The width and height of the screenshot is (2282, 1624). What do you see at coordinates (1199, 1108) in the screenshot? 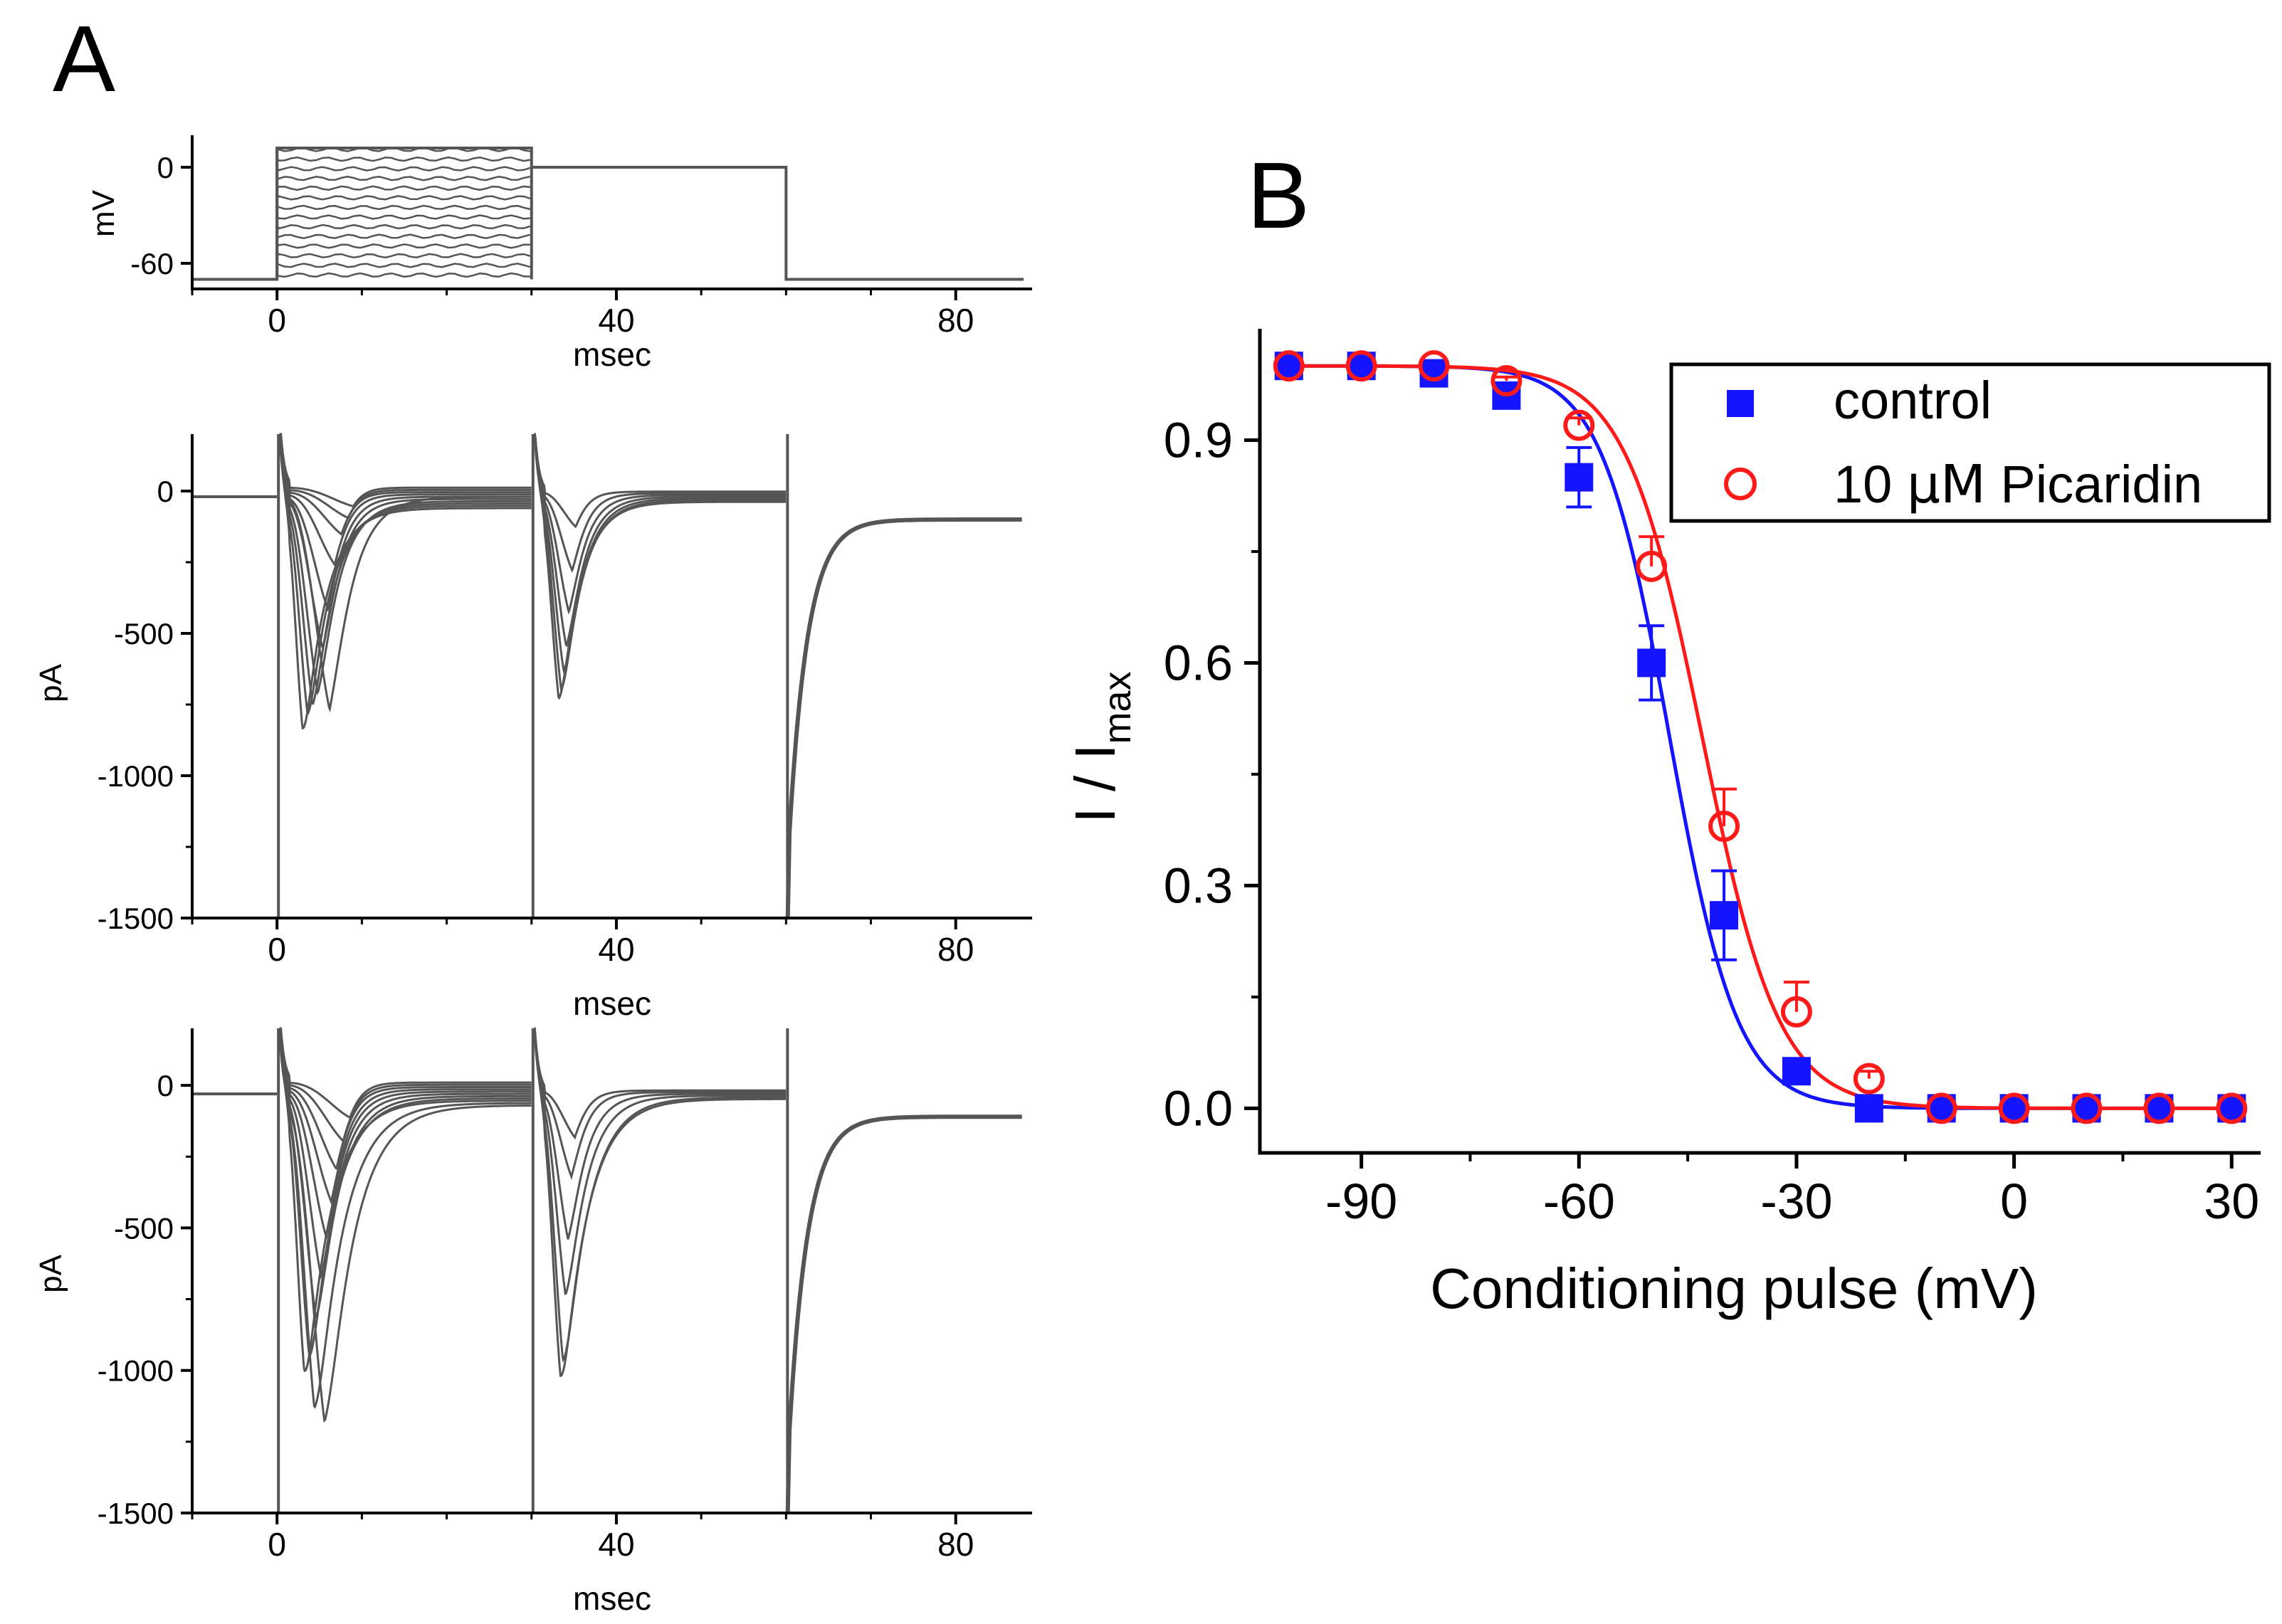
I see `inactivation-y-tick-label: 0.0` at bounding box center [1199, 1108].